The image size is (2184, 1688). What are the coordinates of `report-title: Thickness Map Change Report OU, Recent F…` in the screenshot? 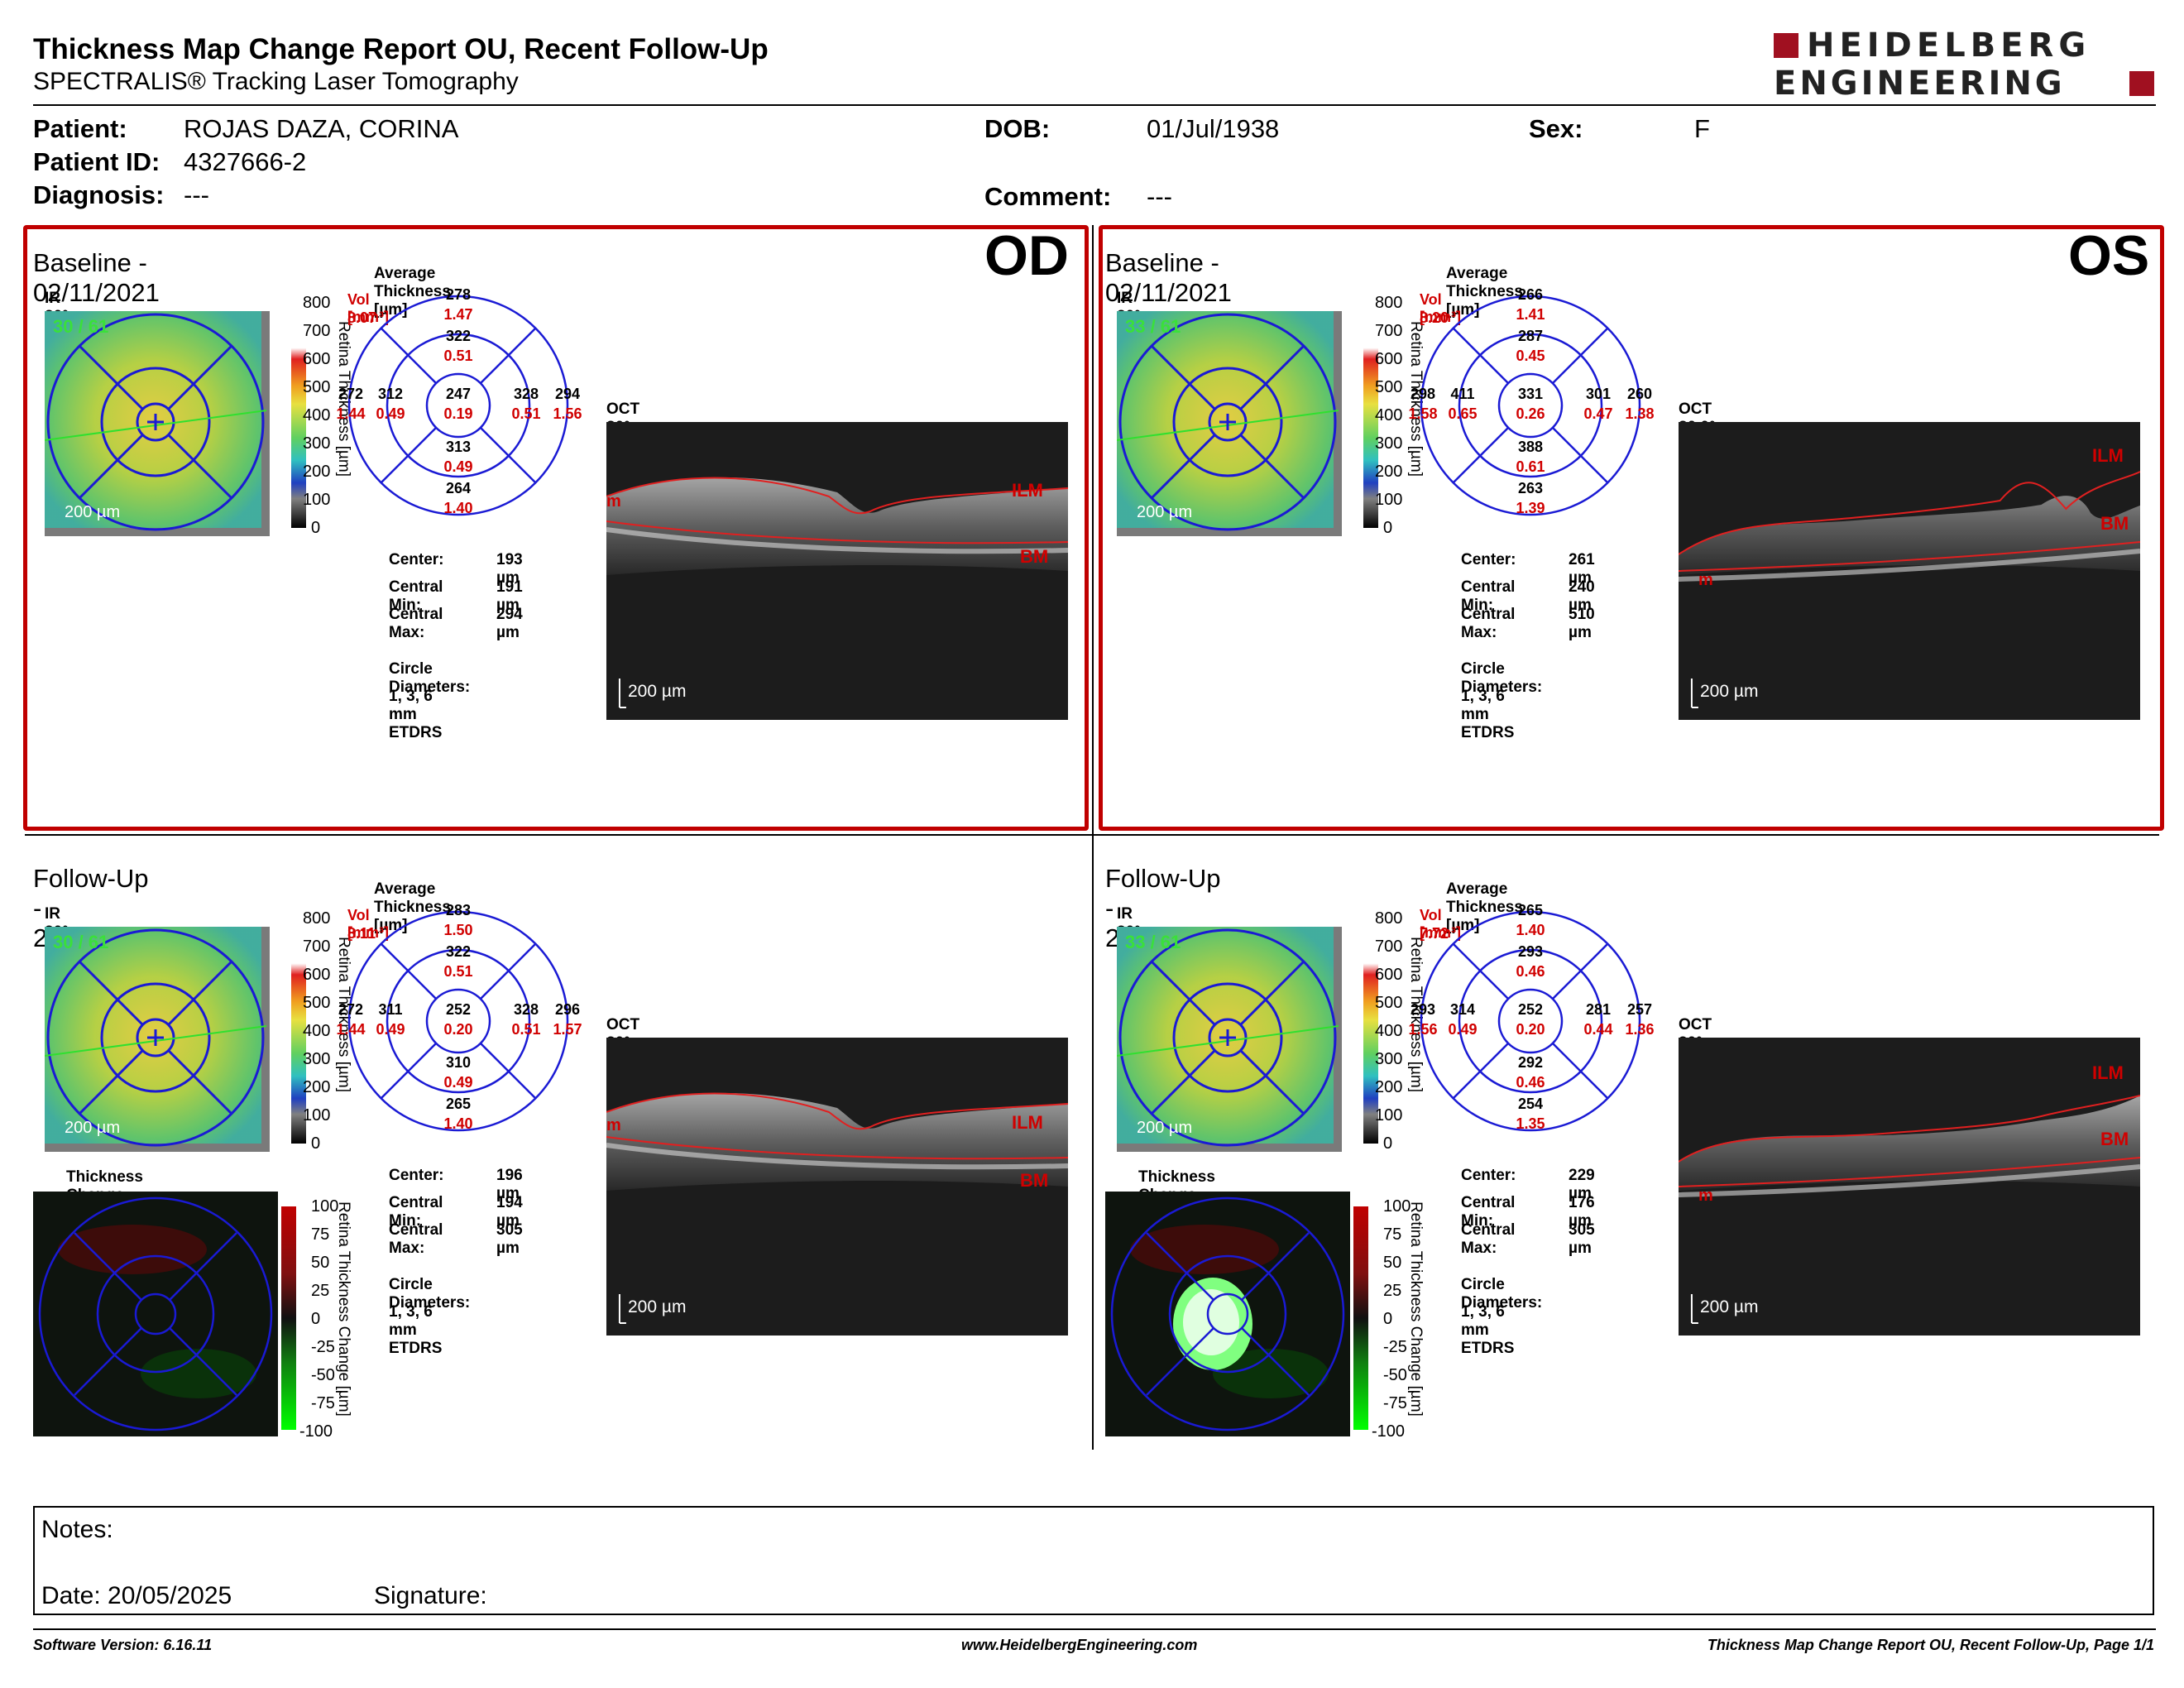 It's located at (401, 49).